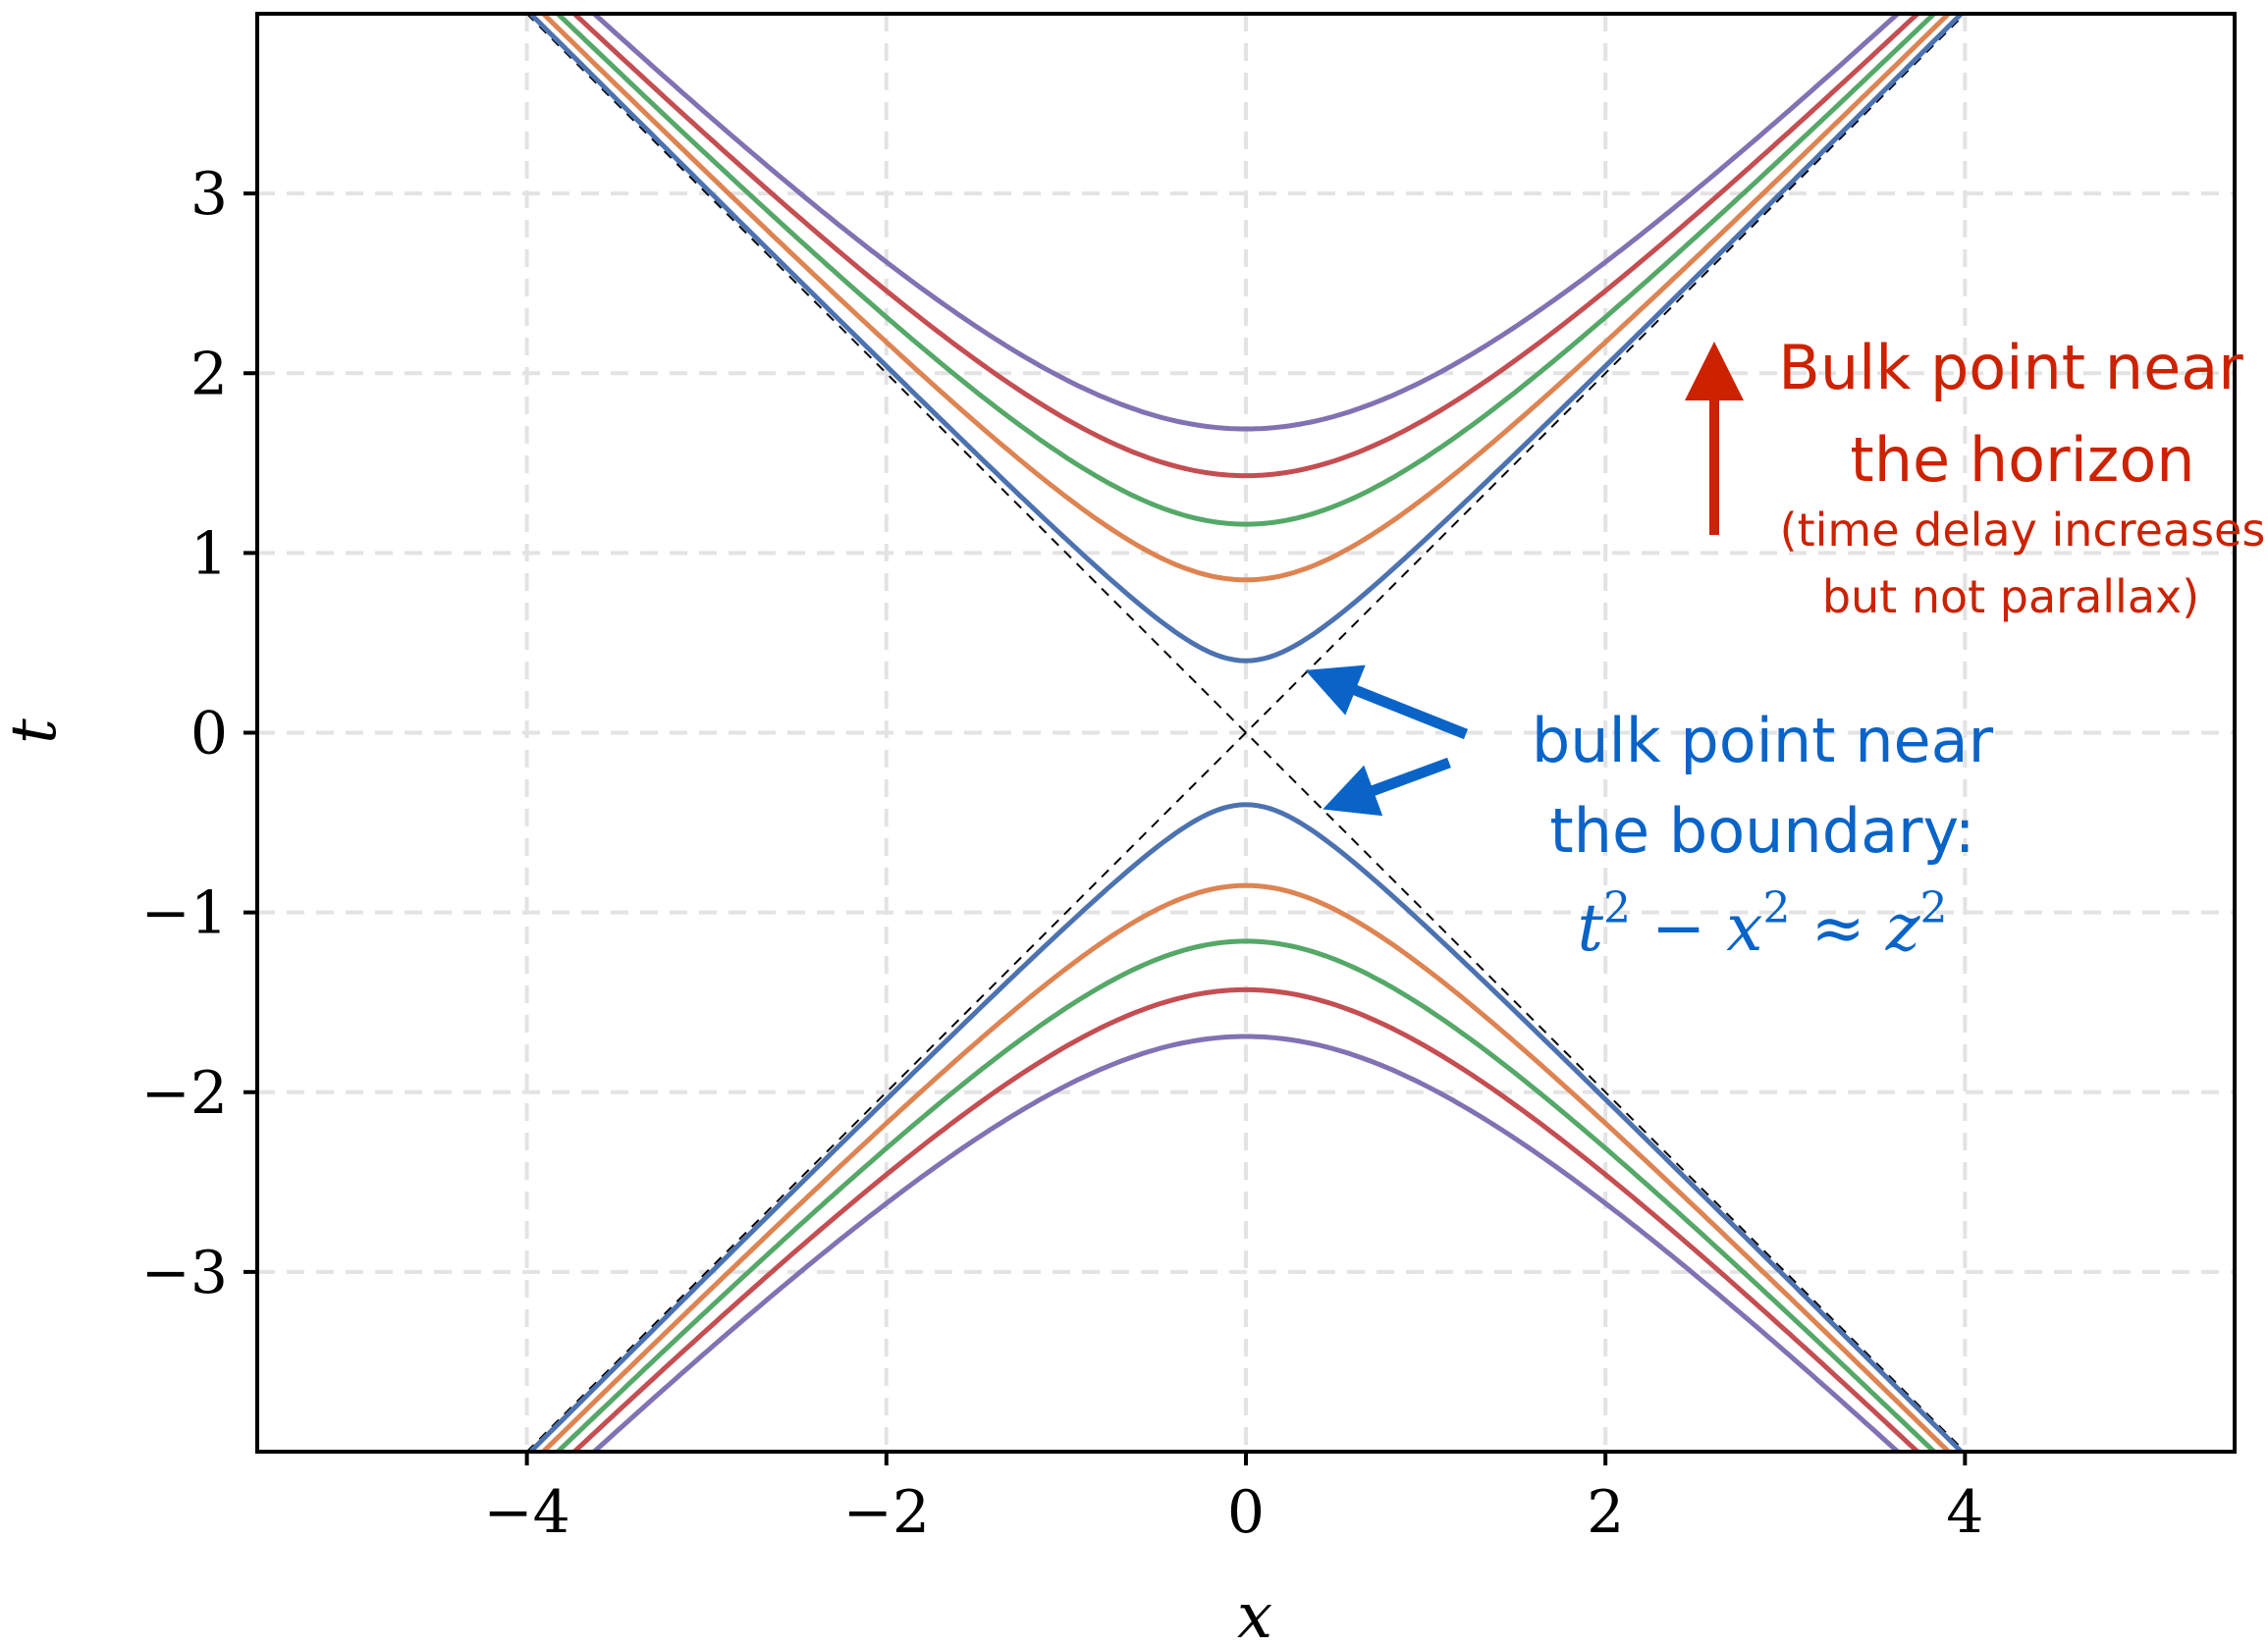 This screenshot has height=1647, width=2268. Describe the element at coordinates (209, 553) in the screenshot. I see `y-tick-label: 1` at that location.